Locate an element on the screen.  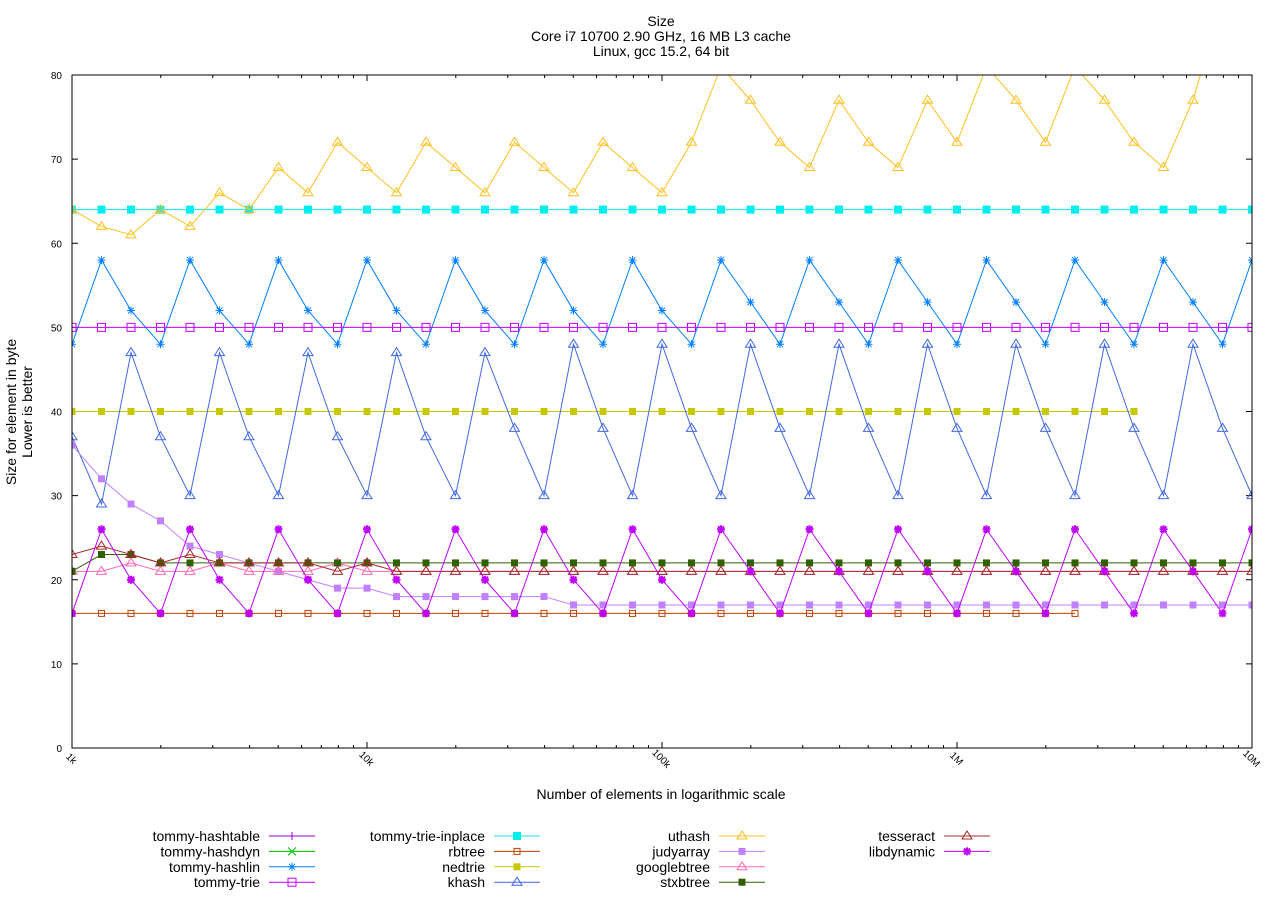
legend-label: libdynamic is located at coordinates (902, 851).